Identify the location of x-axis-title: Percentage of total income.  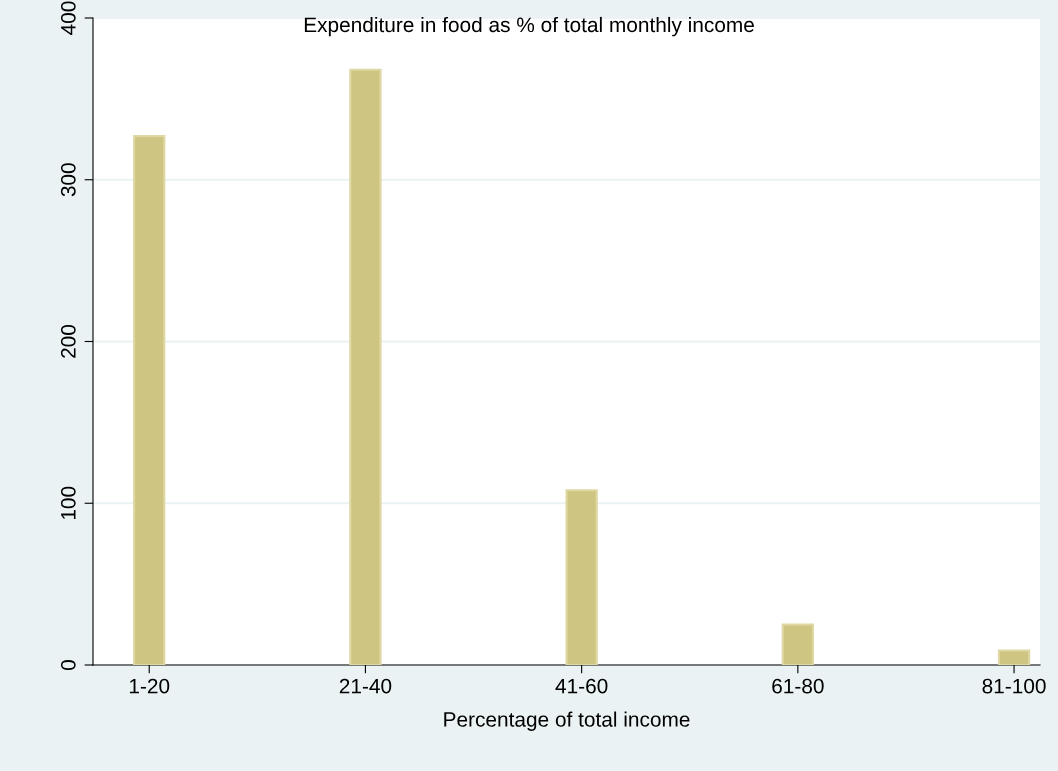
(567, 721).